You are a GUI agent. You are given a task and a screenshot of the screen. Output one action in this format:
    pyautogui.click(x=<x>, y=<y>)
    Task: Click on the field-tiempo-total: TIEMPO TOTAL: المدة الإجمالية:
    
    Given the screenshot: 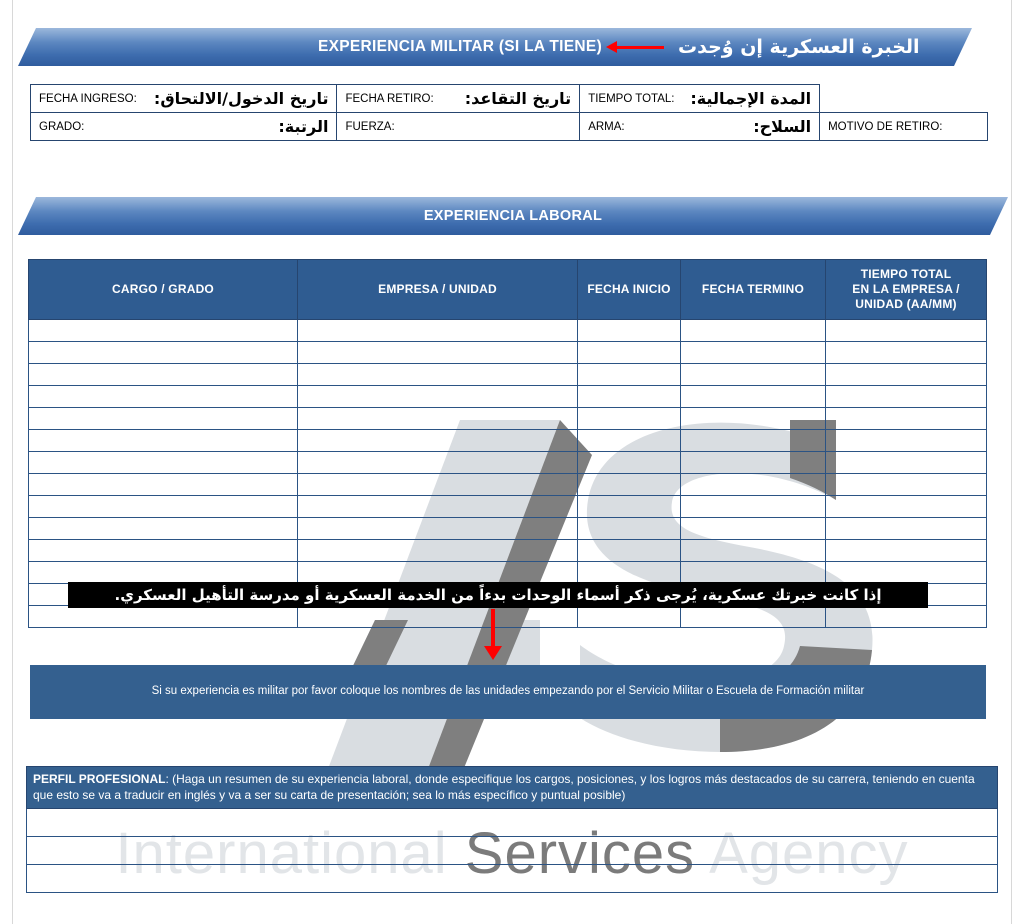 What is the action you would take?
    pyautogui.click(x=700, y=98)
    